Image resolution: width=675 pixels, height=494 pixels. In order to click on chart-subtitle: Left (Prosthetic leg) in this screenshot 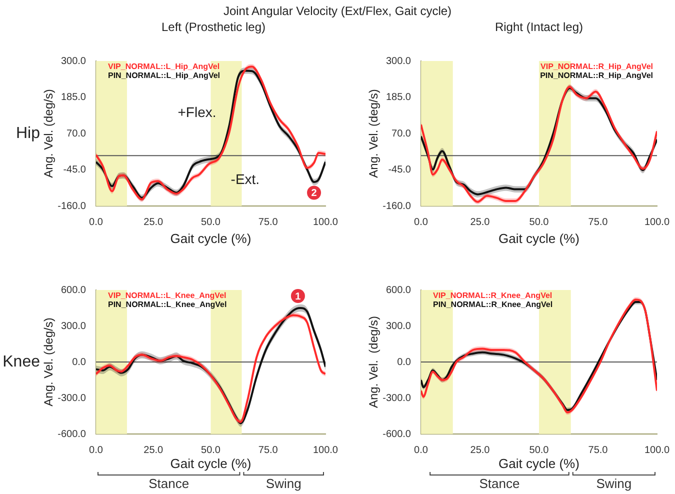, I will do `click(213, 27)`.